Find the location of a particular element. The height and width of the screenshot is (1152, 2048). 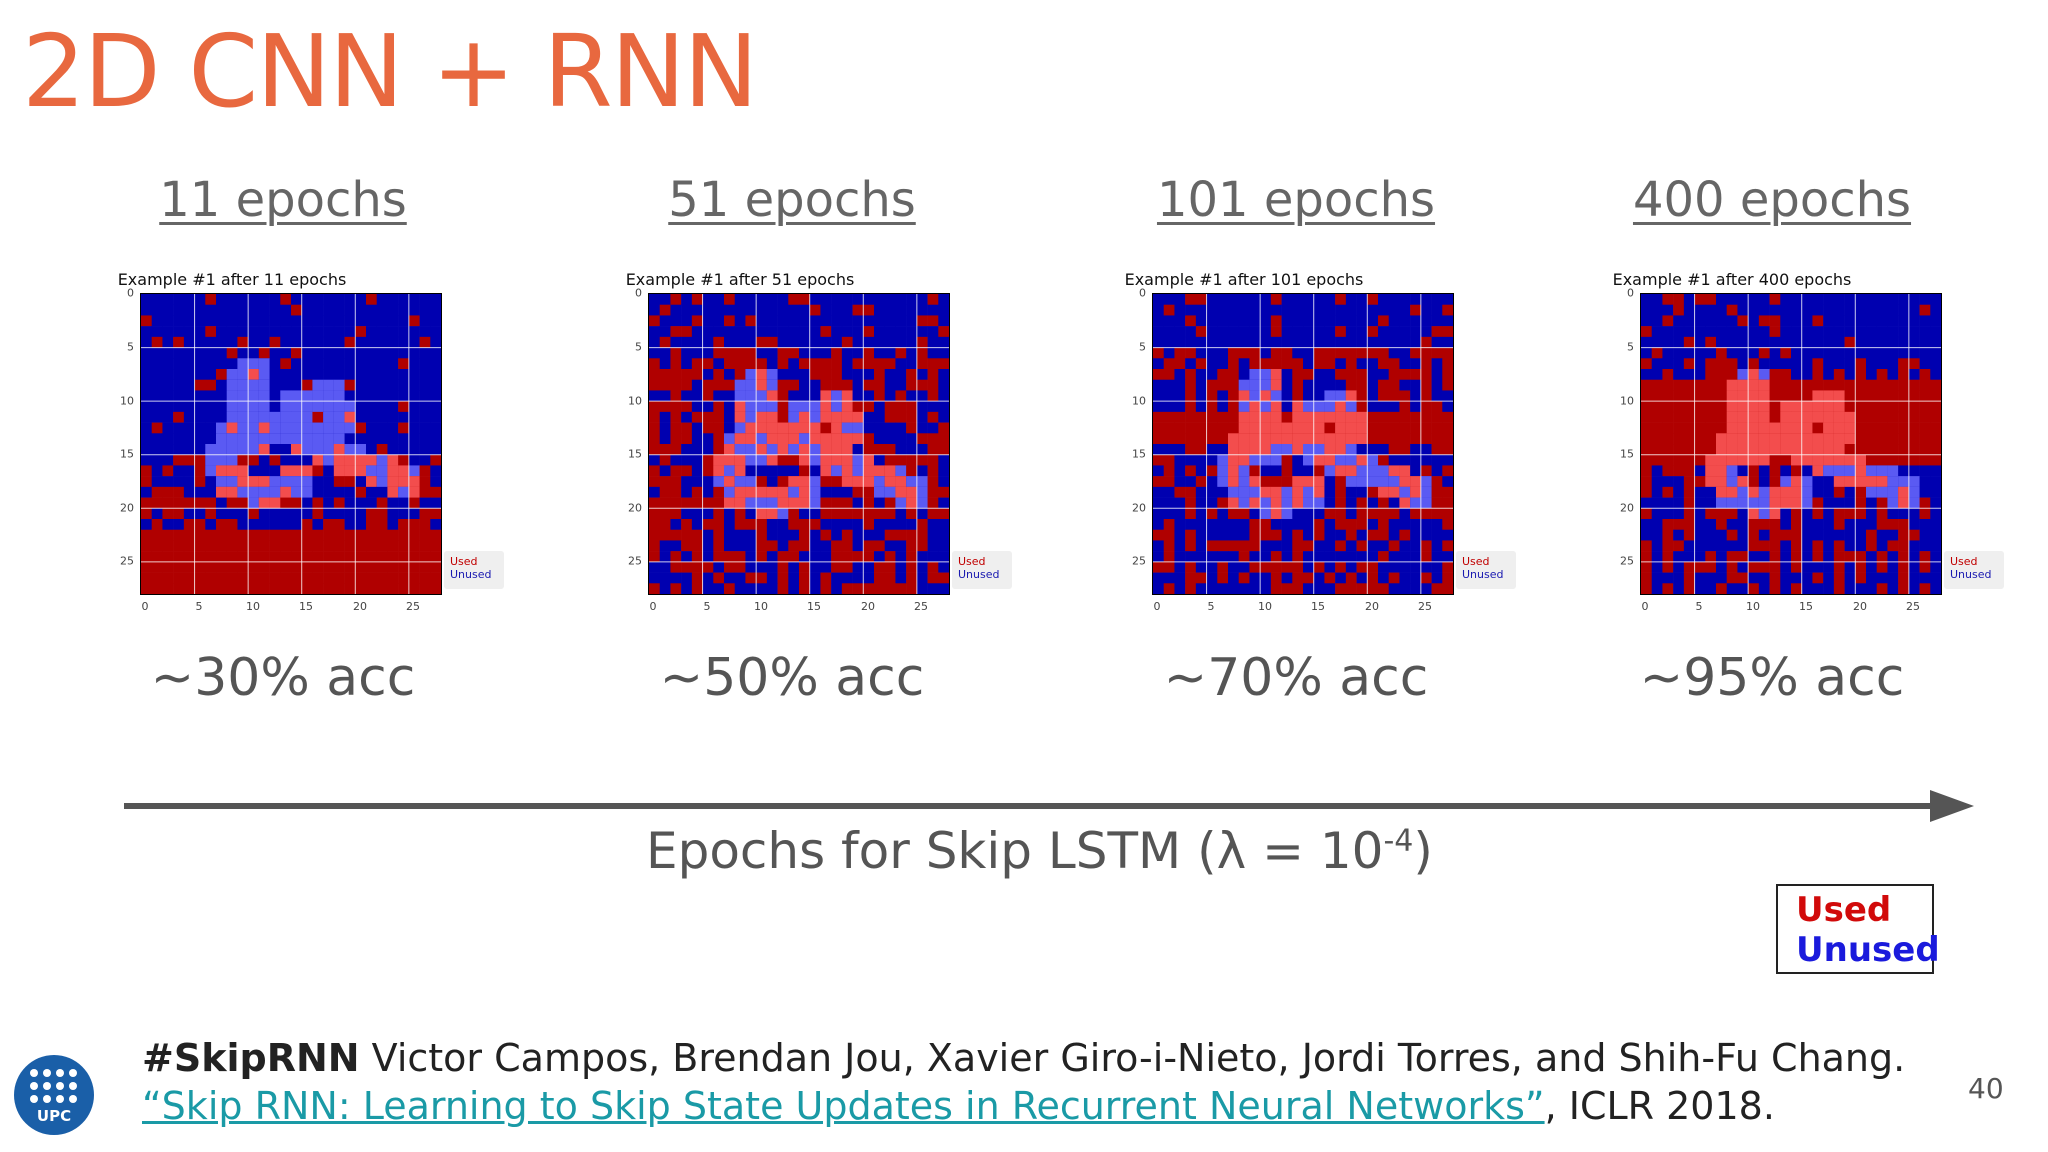

y-tick: 15 is located at coordinates (1627, 454).